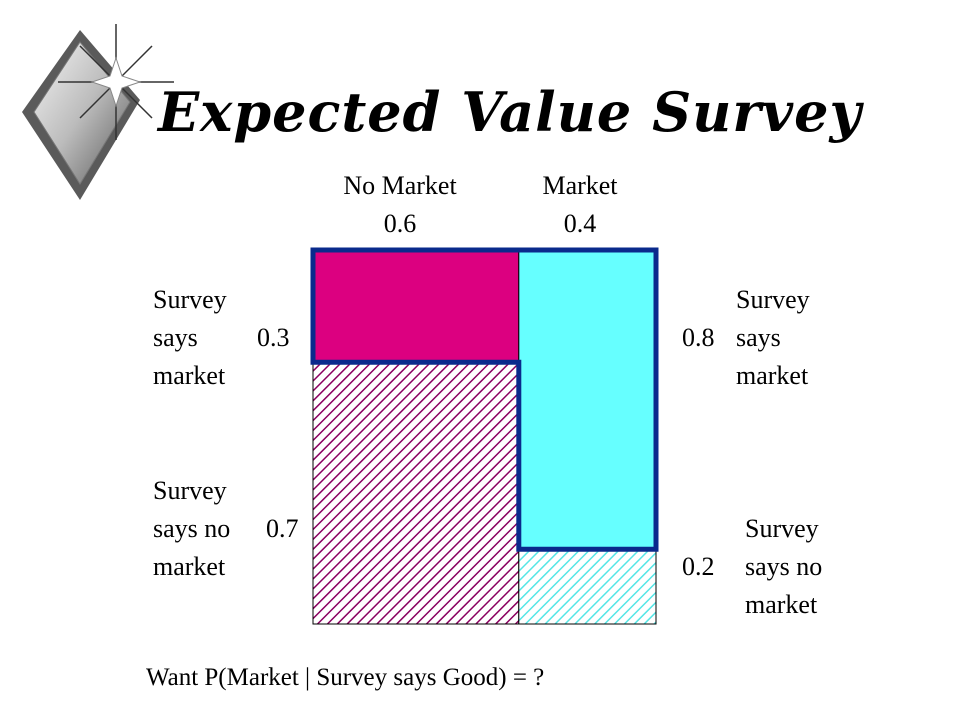 This screenshot has height=720, width=960. Describe the element at coordinates (400, 205) in the screenshot. I see `column-header-no-market: No Market 0.6` at that location.